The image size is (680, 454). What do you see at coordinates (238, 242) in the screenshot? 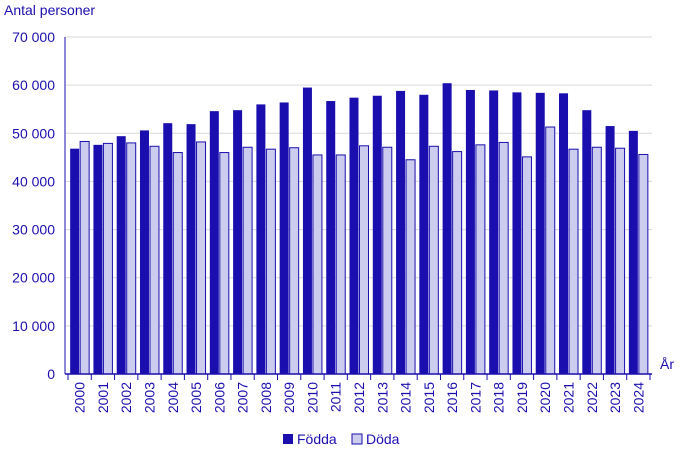
I see `bar-fodda-2007` at bounding box center [238, 242].